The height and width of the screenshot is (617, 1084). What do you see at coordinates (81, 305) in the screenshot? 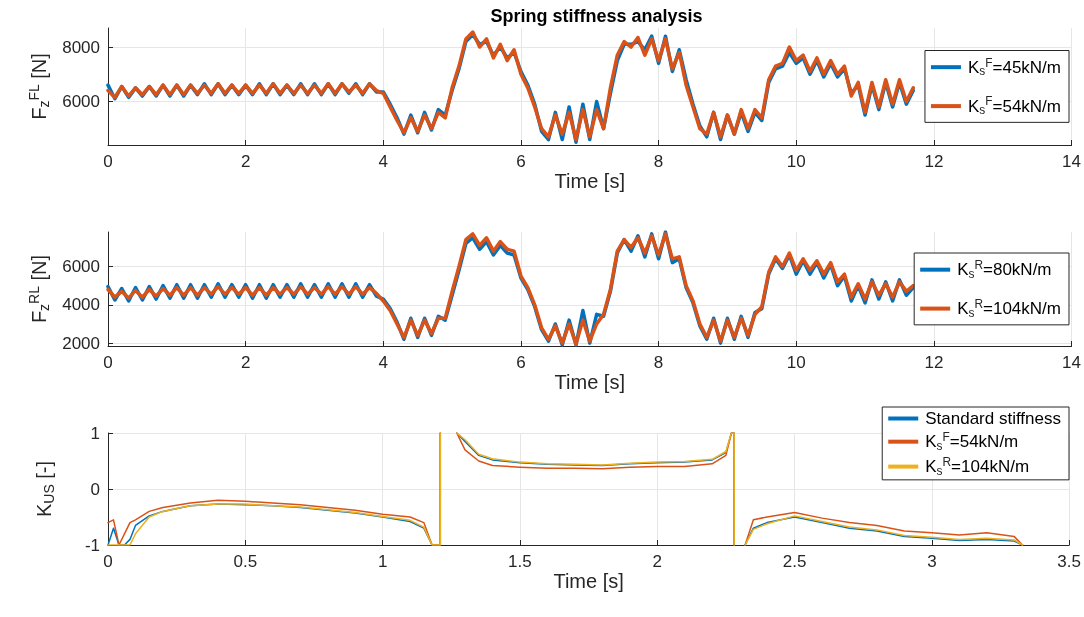
I see `y-tick-label: 4000` at bounding box center [81, 305].